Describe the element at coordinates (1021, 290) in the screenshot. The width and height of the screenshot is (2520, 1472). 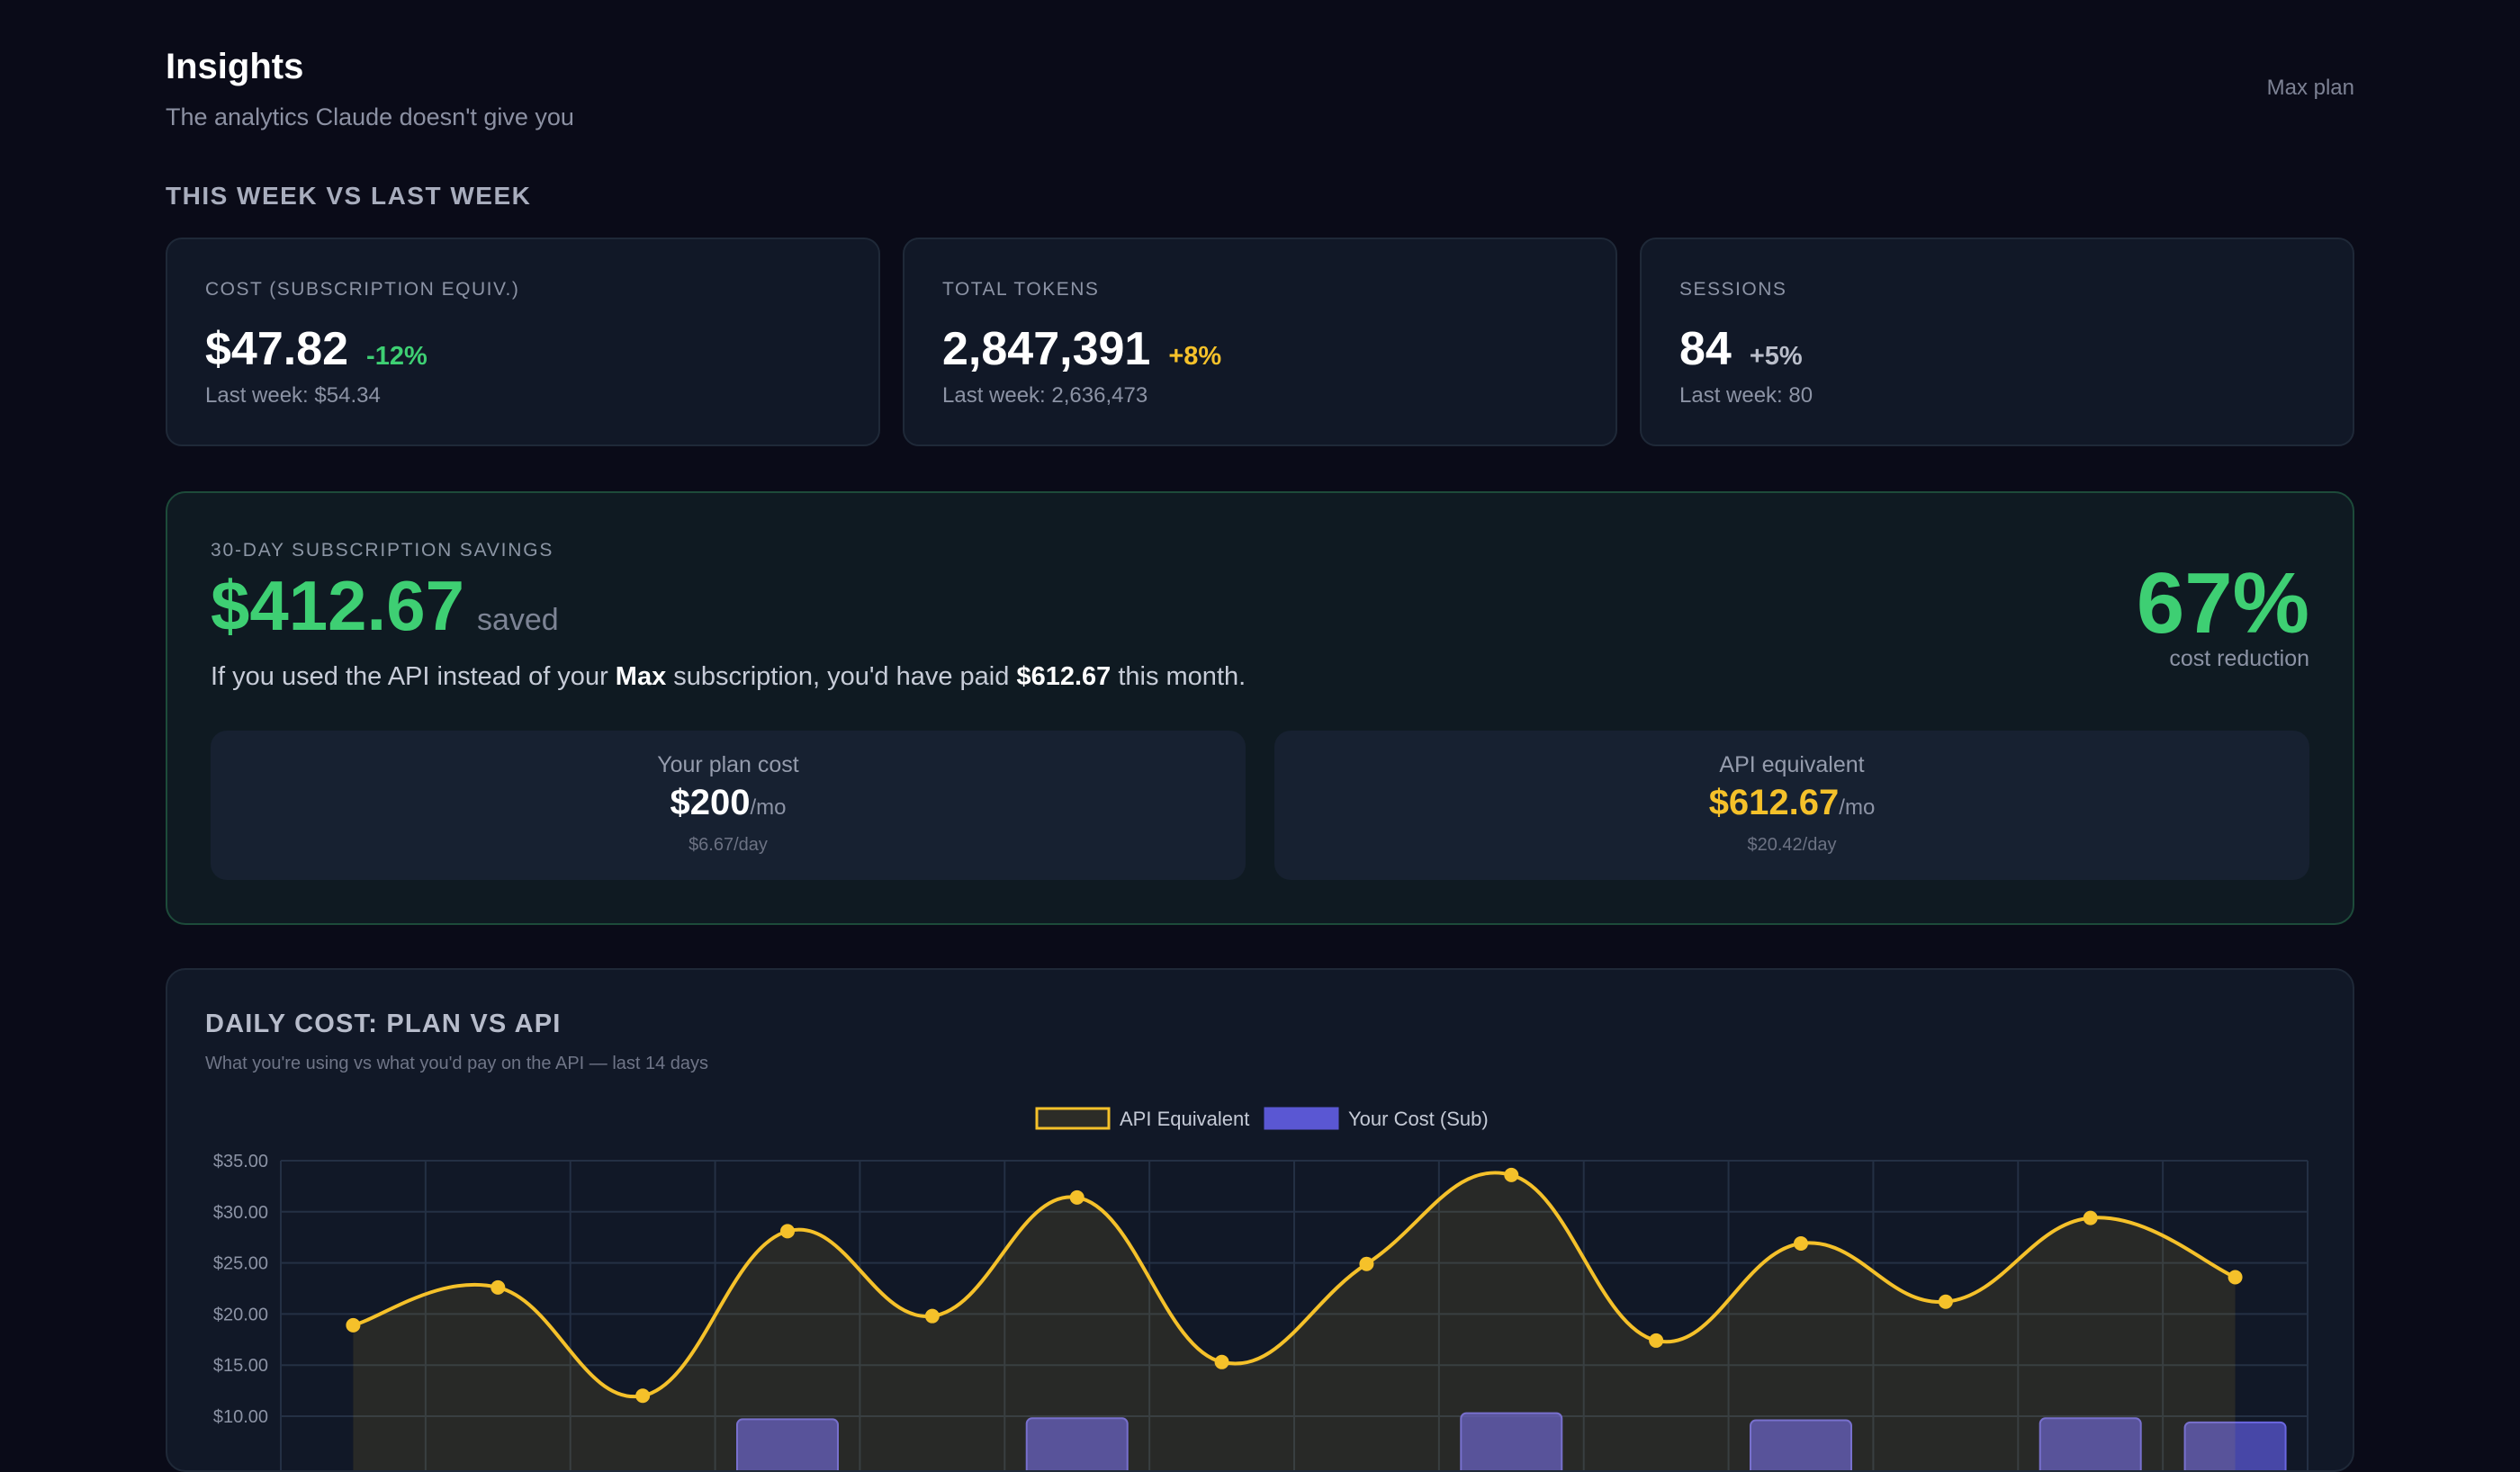
I see `stat-label: TOTAL TOKENS` at that location.